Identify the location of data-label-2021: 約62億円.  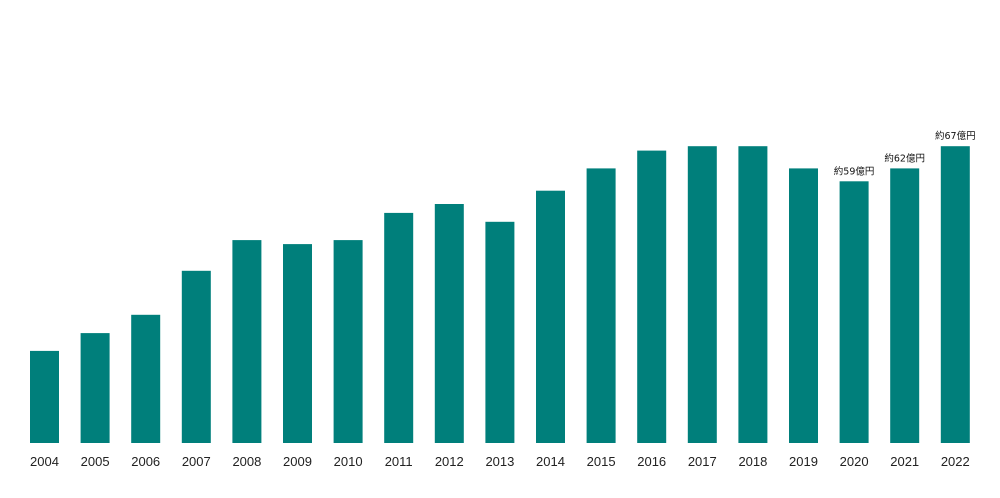
(904, 158).